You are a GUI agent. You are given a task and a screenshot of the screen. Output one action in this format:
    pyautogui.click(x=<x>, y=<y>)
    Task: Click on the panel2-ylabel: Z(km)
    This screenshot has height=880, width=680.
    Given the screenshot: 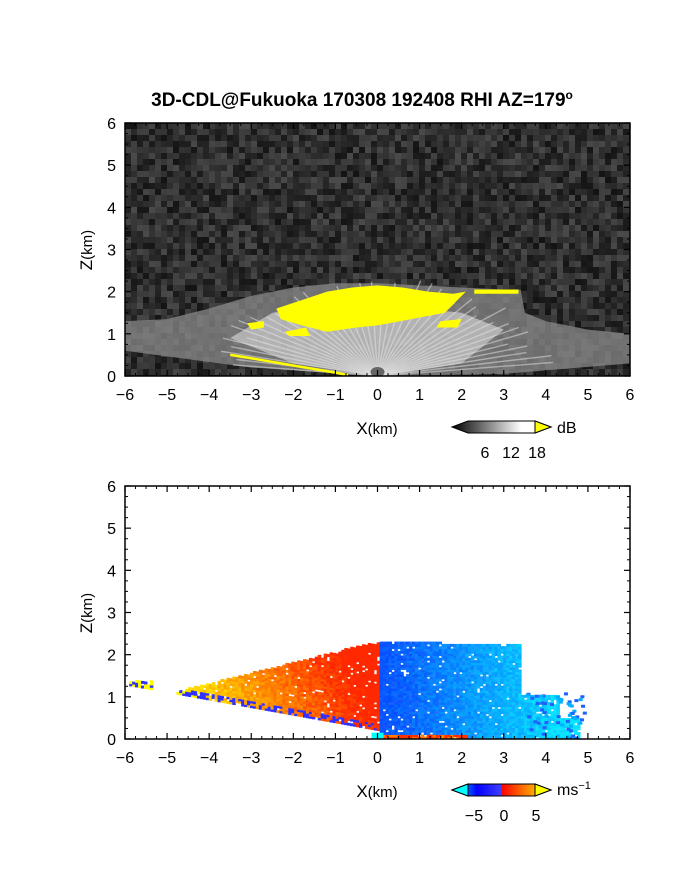 What is the action you would take?
    pyautogui.click(x=86, y=613)
    